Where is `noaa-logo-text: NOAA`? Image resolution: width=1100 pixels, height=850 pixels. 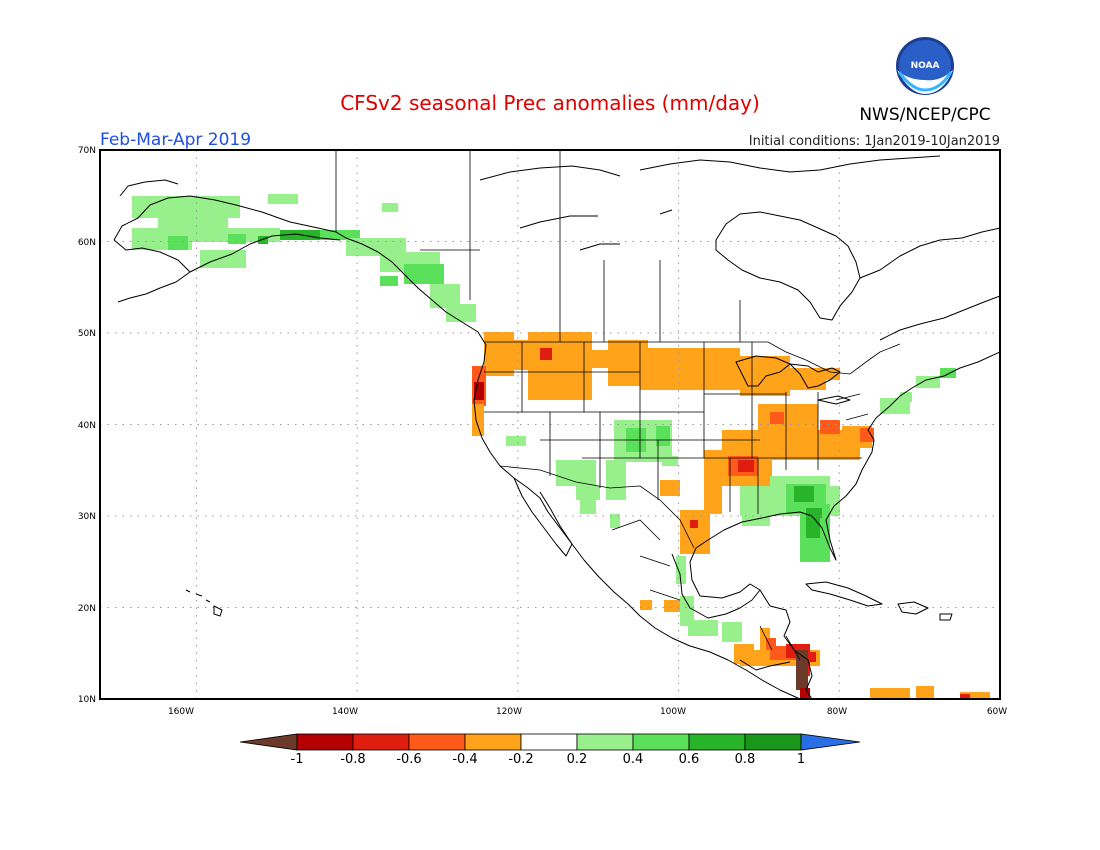 noaa-logo-text: NOAA is located at coordinates (925, 66).